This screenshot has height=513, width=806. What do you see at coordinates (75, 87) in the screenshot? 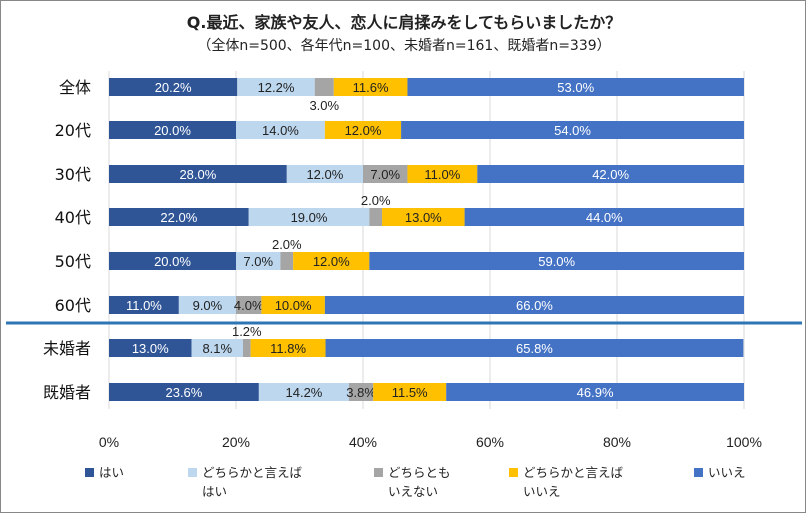
I see `category-label: 全体` at bounding box center [75, 87].